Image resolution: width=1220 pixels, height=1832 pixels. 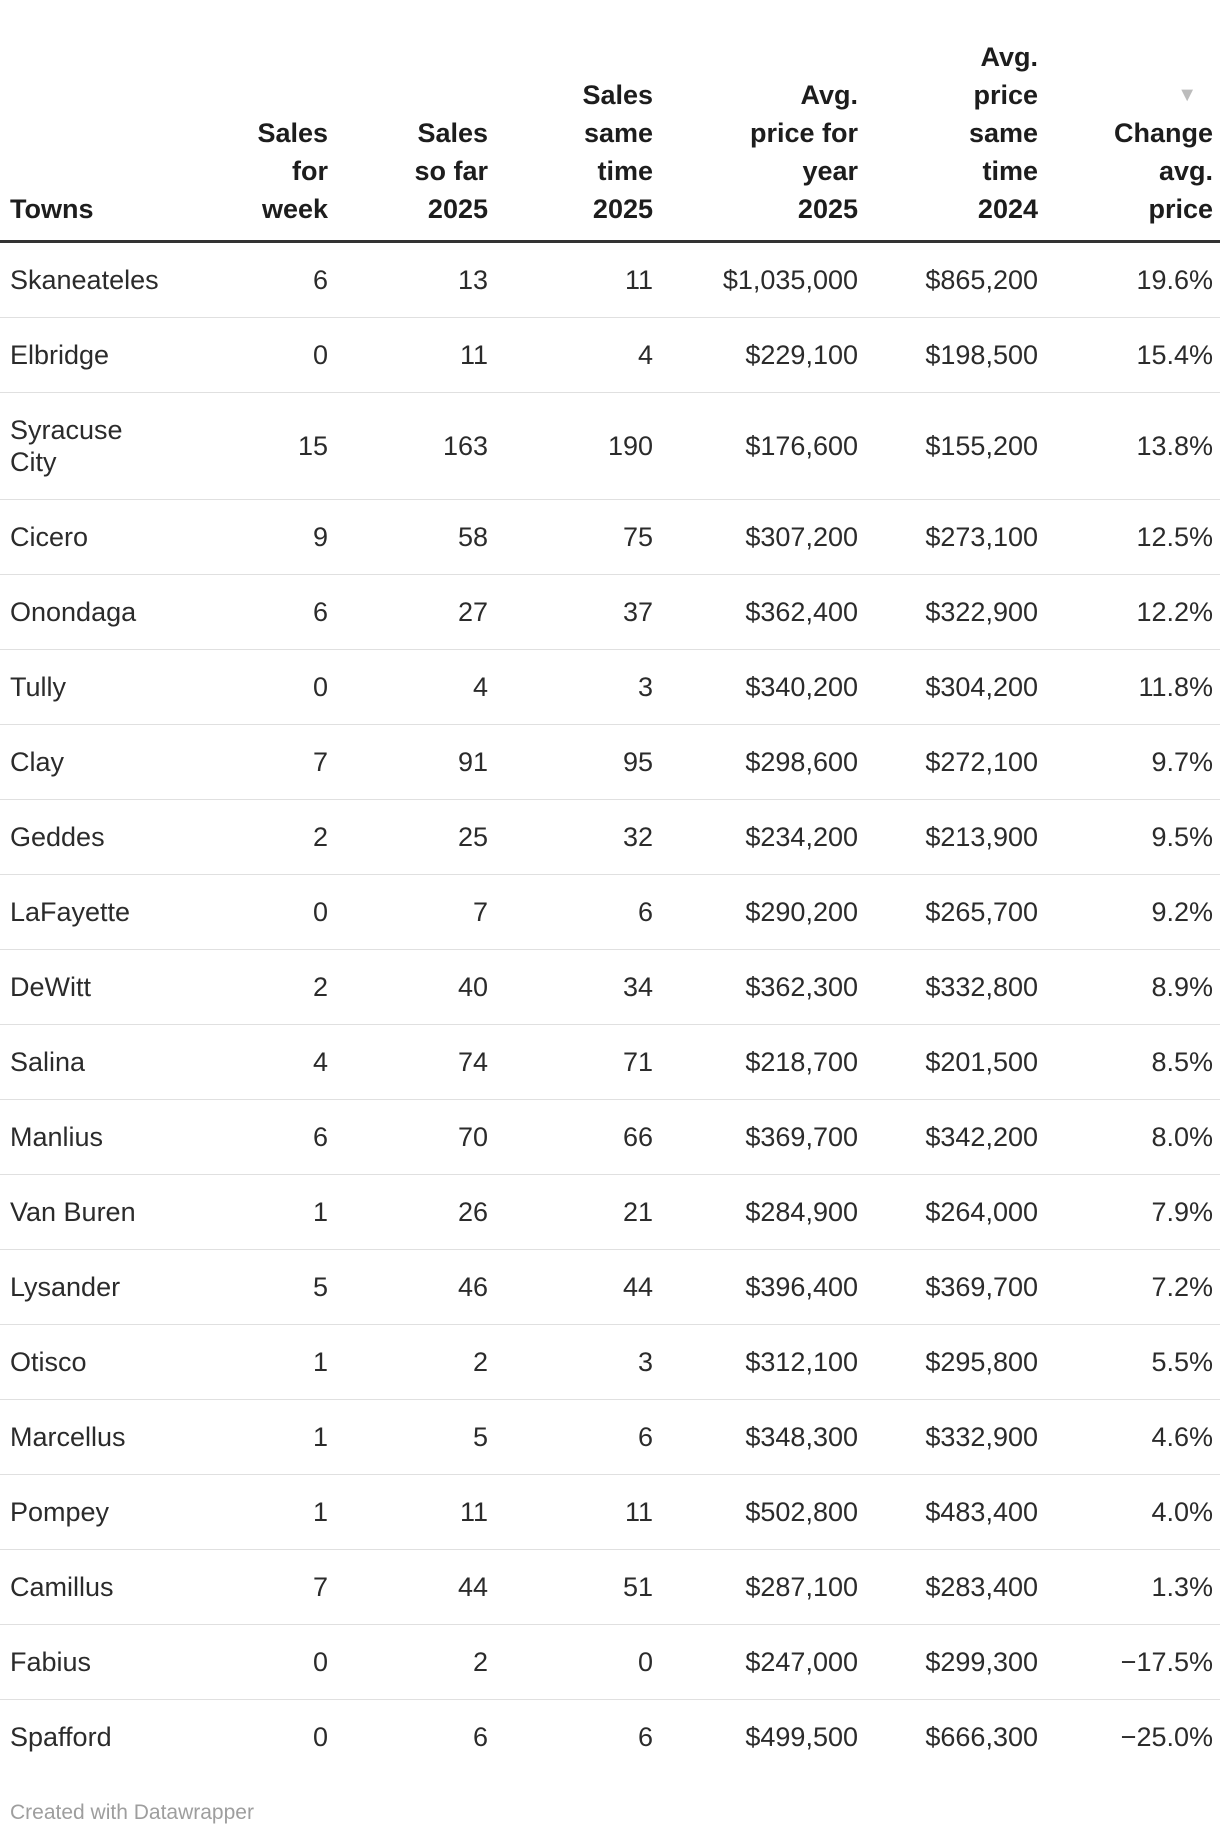 What do you see at coordinates (1129, 1736) in the screenshot?
I see `change-pct-cell: −25.0%` at bounding box center [1129, 1736].